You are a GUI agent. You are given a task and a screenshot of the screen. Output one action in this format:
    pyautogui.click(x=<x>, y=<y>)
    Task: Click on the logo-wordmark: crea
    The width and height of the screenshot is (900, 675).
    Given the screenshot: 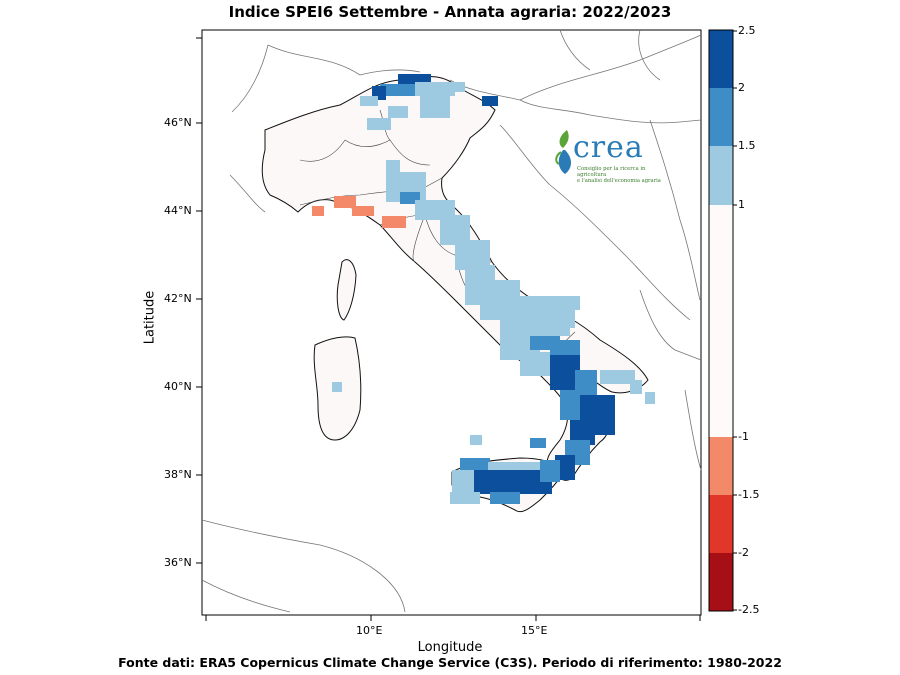 What is the action you would take?
    pyautogui.click(x=608, y=147)
    